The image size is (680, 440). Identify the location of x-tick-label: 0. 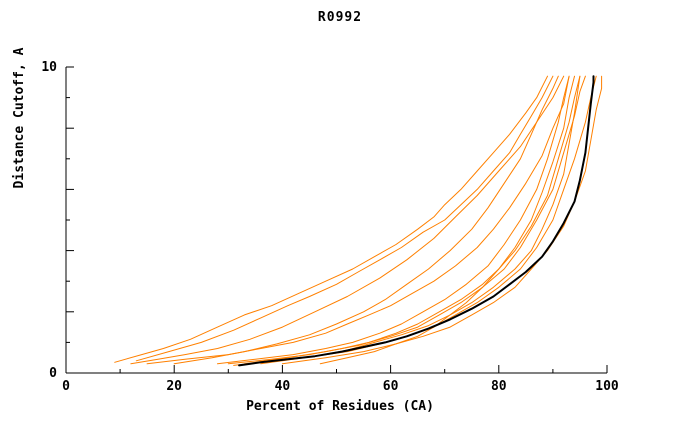
(66, 386).